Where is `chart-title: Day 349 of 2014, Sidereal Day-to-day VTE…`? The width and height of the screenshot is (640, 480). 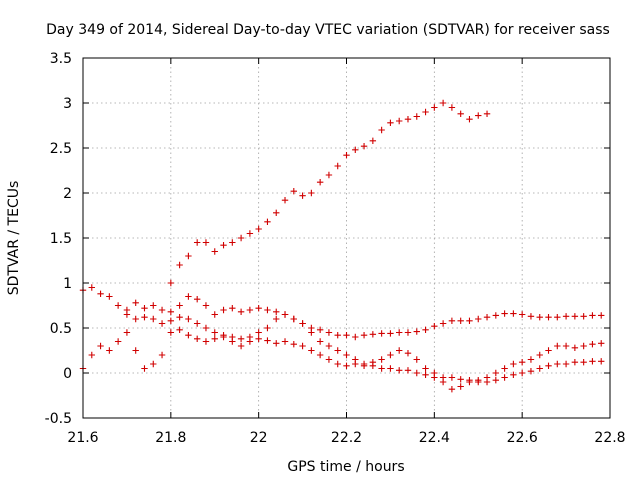 chart-title: Day 349 of 2014, Sidereal Day-to-day VTE… is located at coordinates (328, 30).